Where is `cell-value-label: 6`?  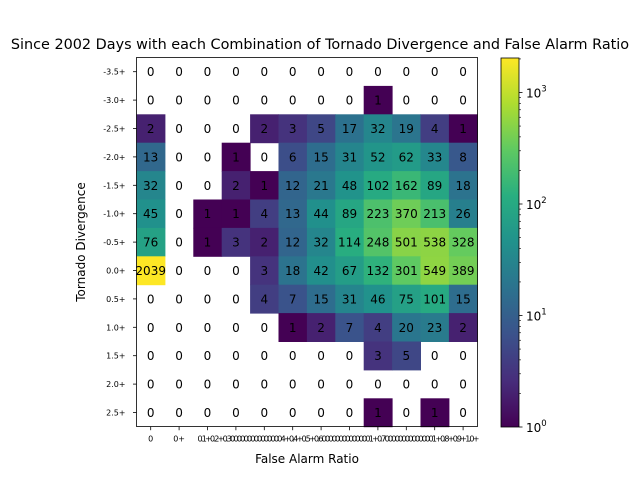
cell-value-label: 6 is located at coordinates (293, 157).